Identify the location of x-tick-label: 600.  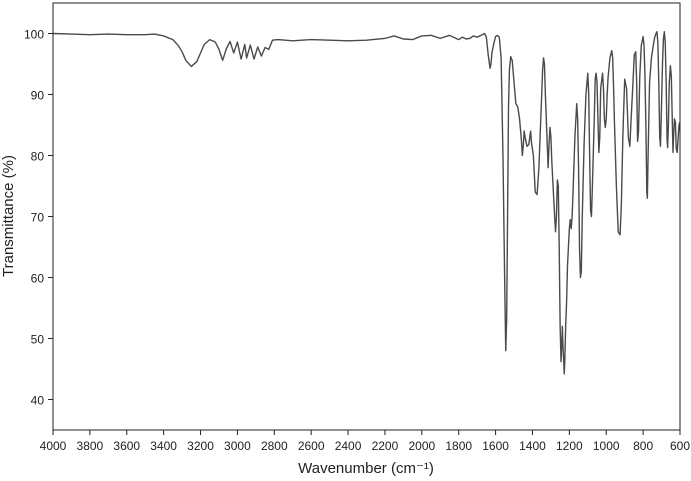
(680, 446).